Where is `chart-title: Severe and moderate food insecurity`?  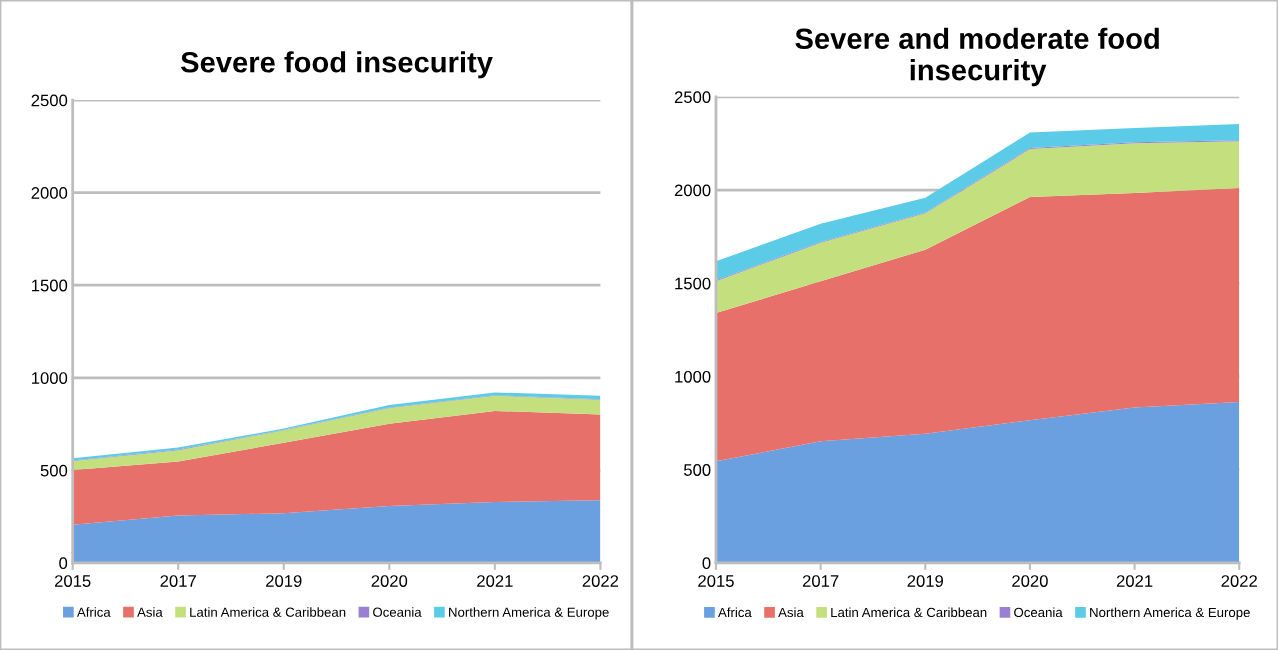
chart-title: Severe and moderate food insecurity is located at coordinates (977, 57).